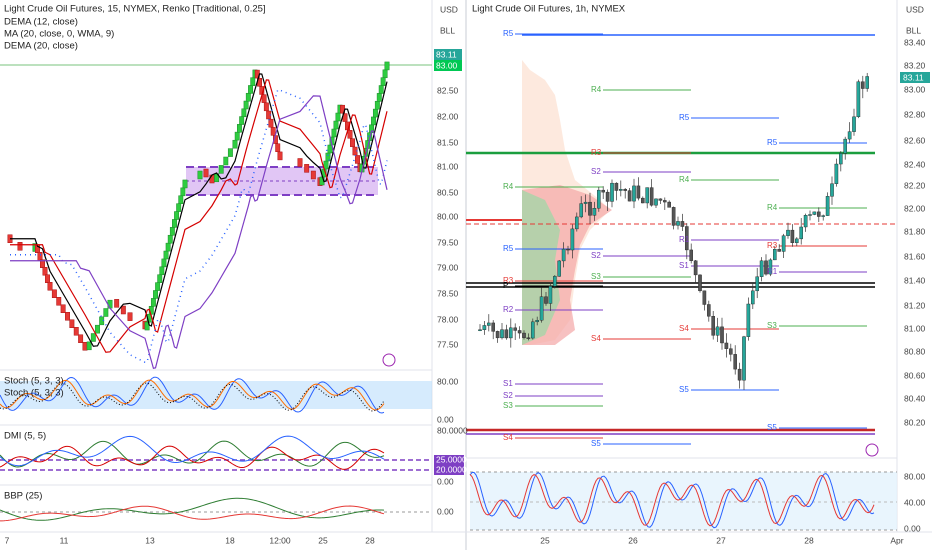 The image size is (932, 555). Describe the element at coordinates (915, 398) in the screenshot. I see `price-axis-label: 80.40` at that location.